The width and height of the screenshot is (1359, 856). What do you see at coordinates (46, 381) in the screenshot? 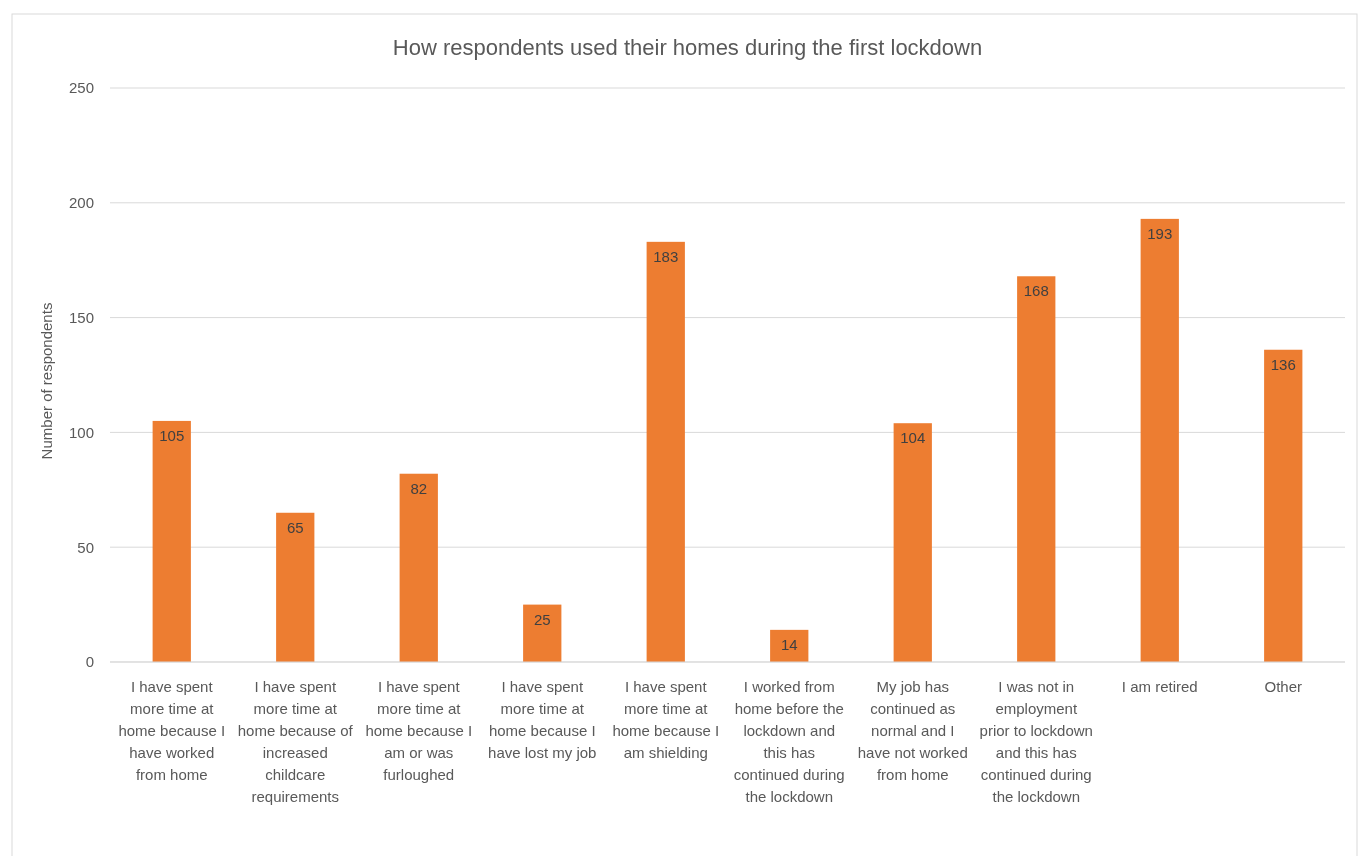
I see `y-axis-title: Number of respondents` at bounding box center [46, 381].